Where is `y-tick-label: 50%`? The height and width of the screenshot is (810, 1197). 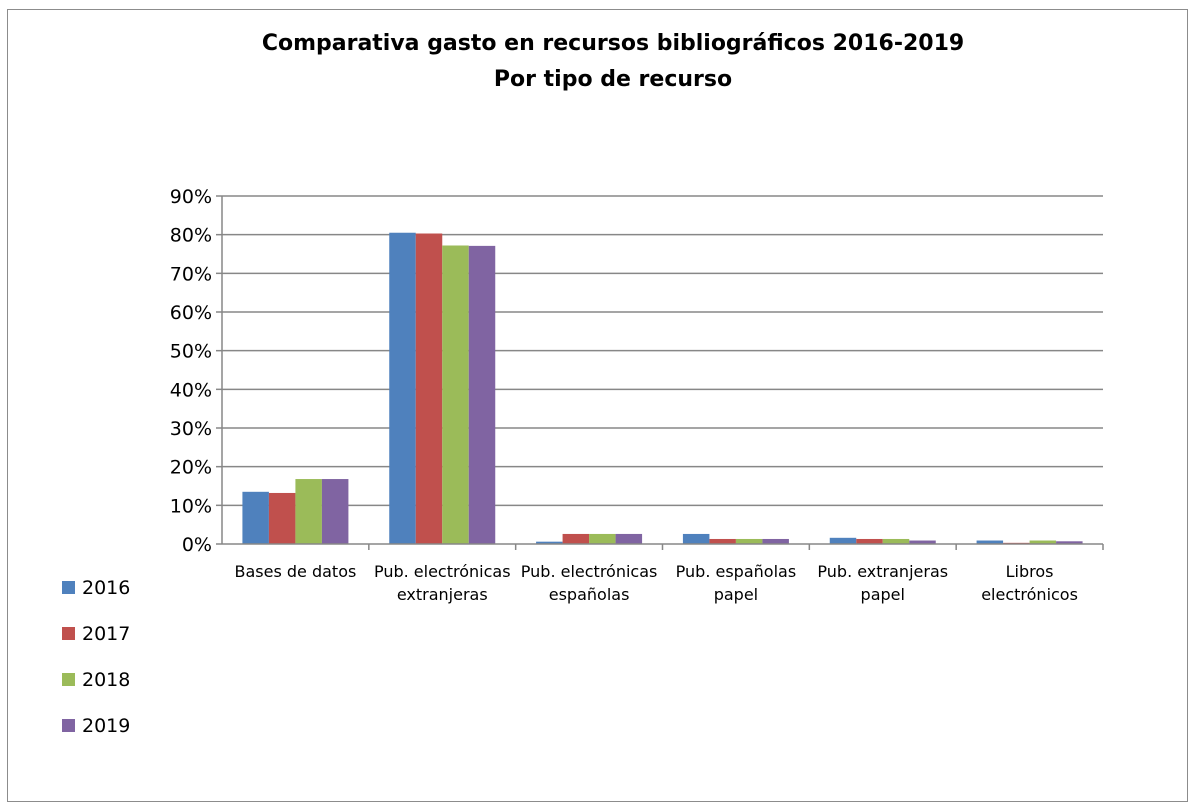
y-tick-label: 50% is located at coordinates (191, 352).